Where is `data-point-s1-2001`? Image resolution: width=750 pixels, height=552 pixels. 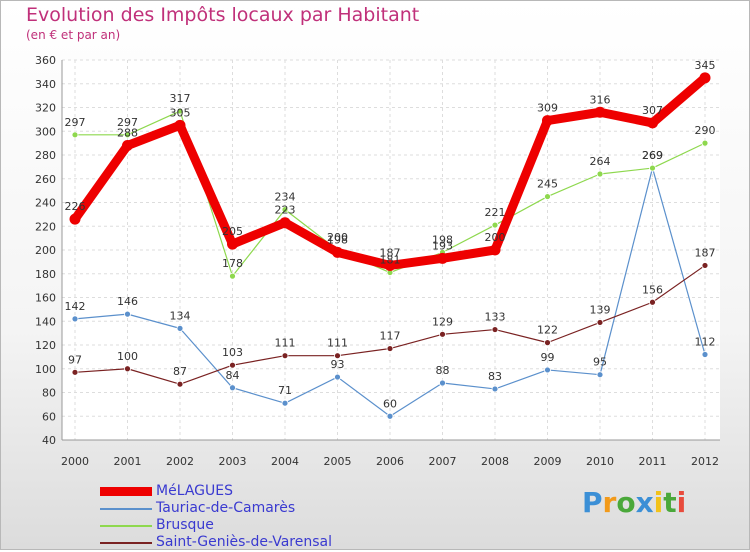
data-point-s1-2001 is located at coordinates (127, 314).